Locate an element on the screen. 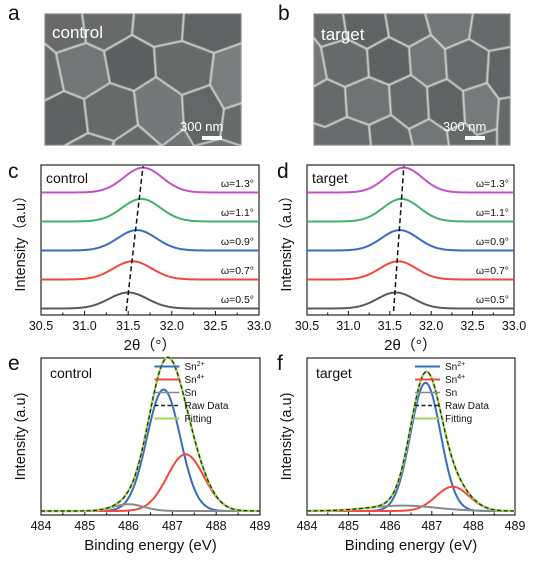 Image resolution: width=537 pixels, height=574 pixels. panel-label-f: target is located at coordinates (334, 373).